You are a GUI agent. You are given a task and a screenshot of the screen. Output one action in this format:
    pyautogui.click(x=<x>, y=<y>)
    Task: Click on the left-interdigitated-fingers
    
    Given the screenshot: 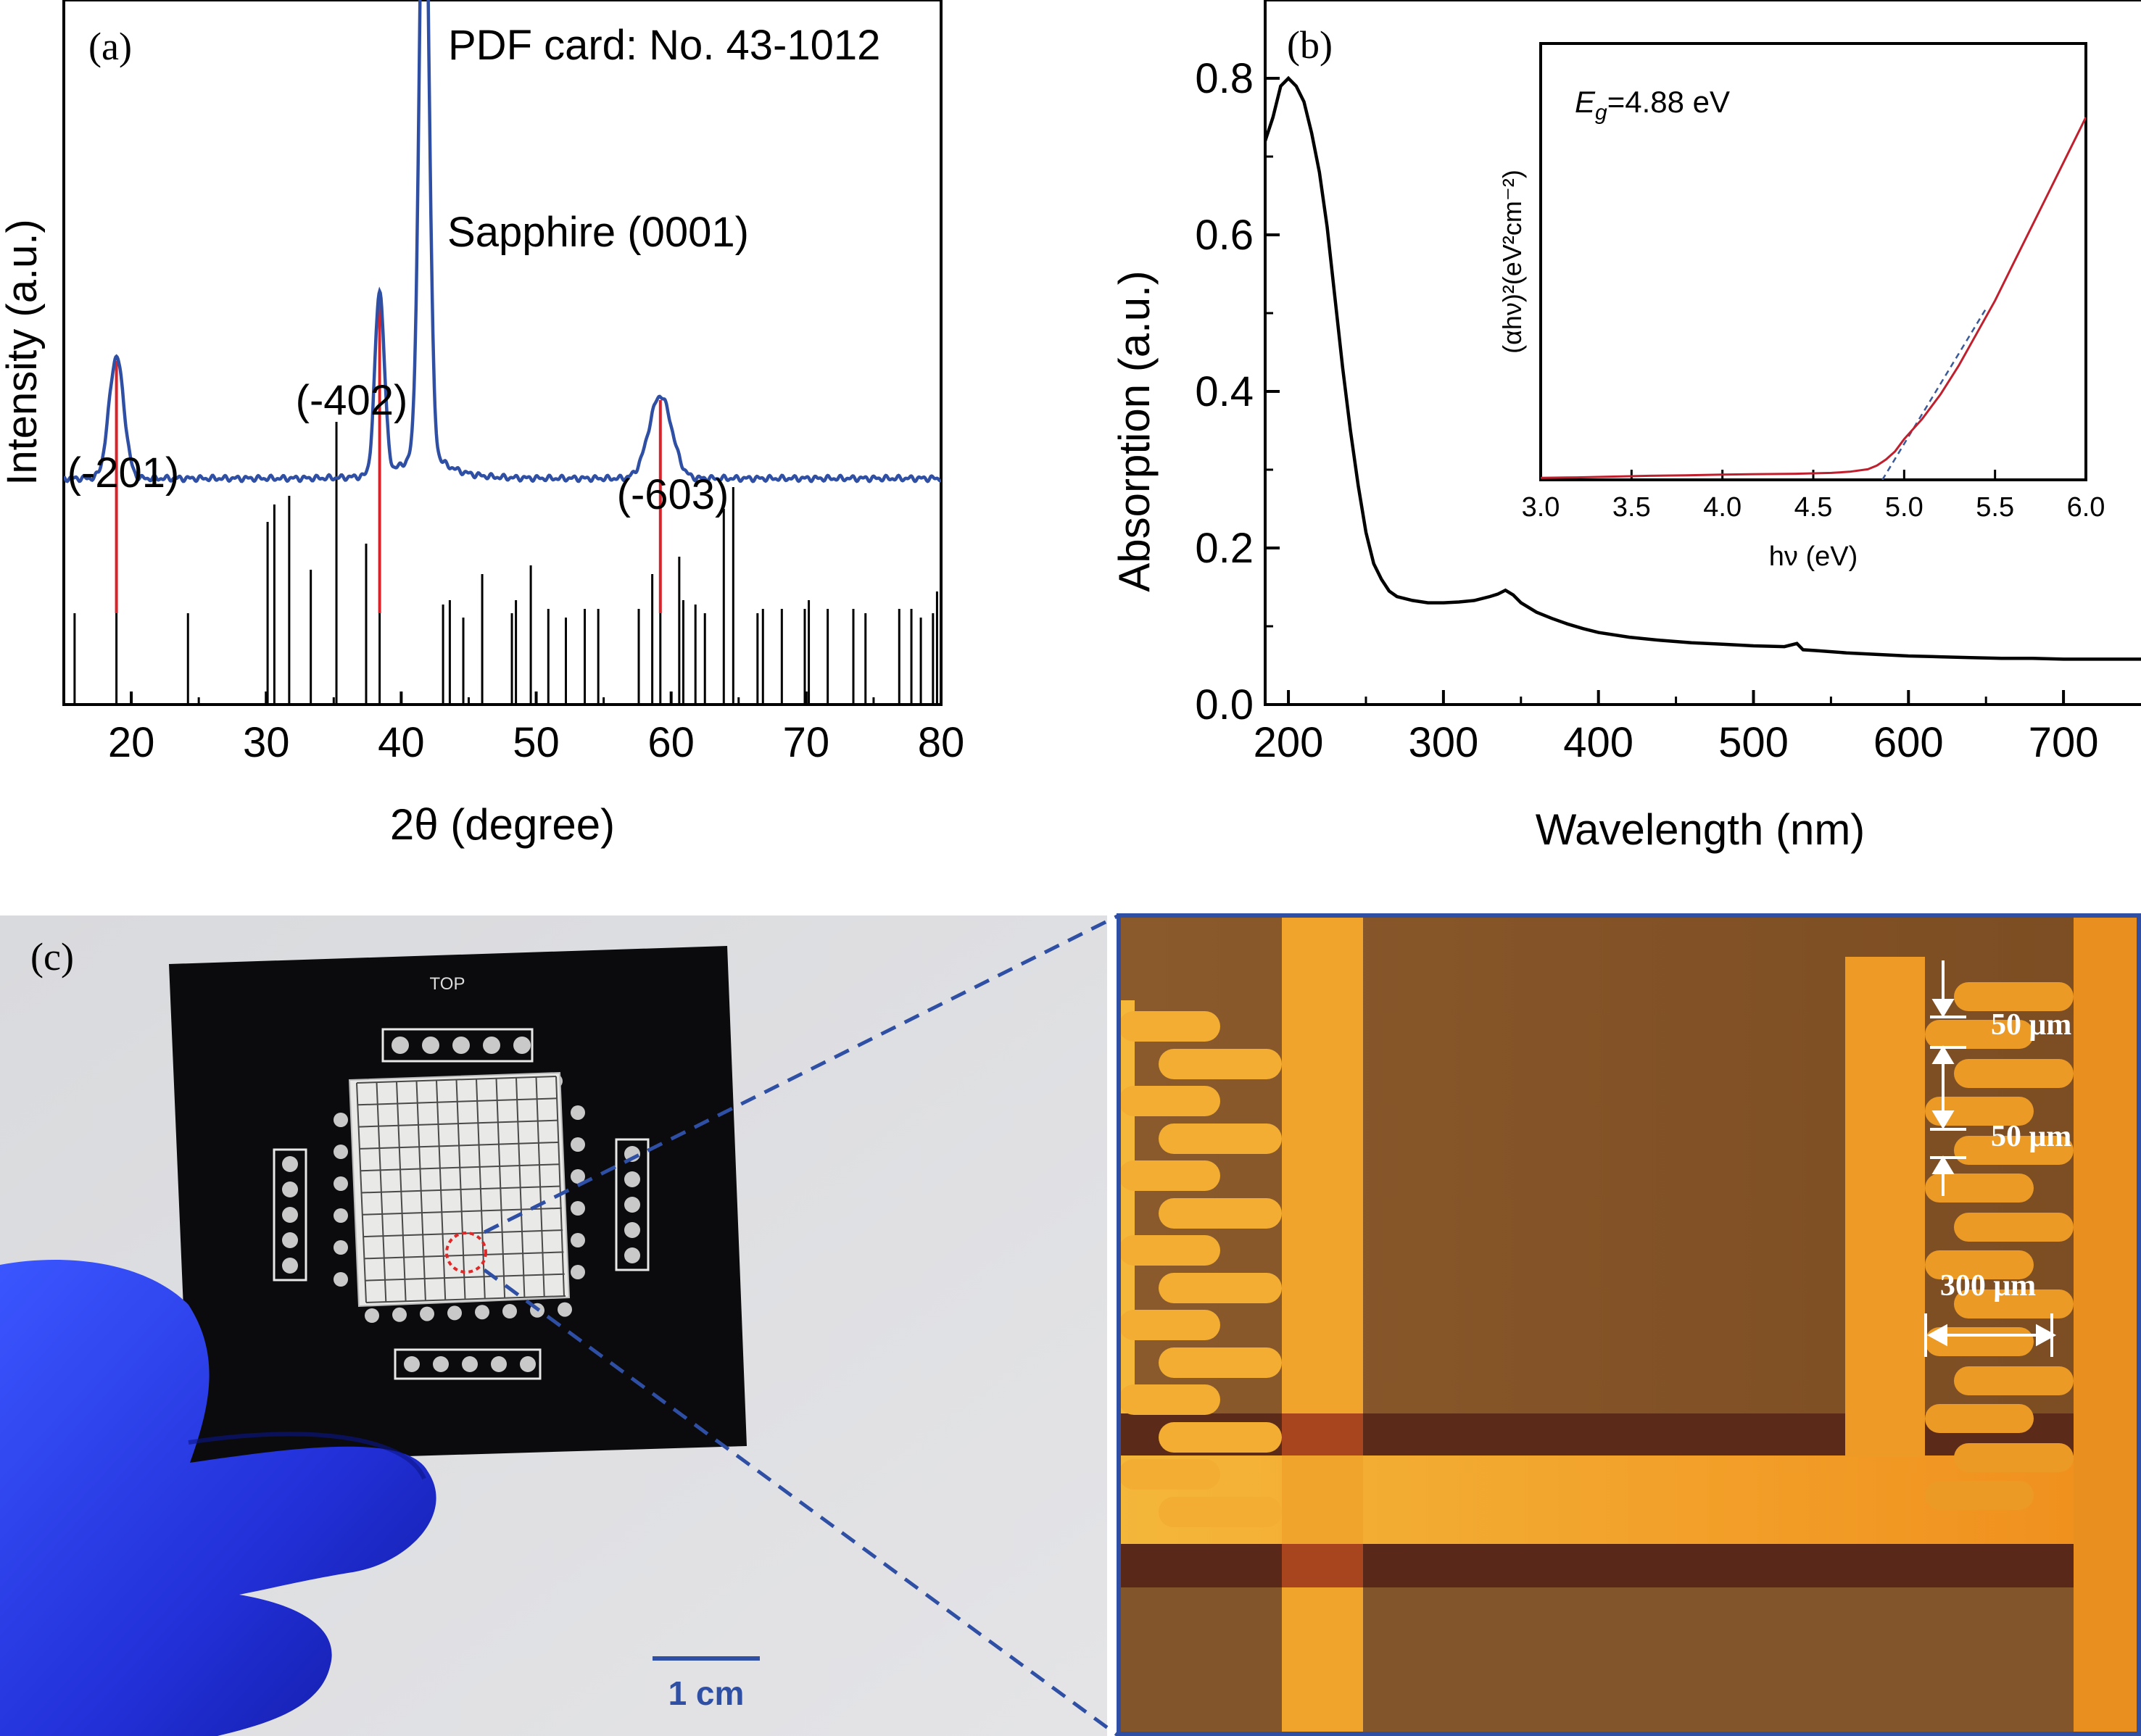 What is the action you would take?
    pyautogui.click(x=1200, y=1269)
    